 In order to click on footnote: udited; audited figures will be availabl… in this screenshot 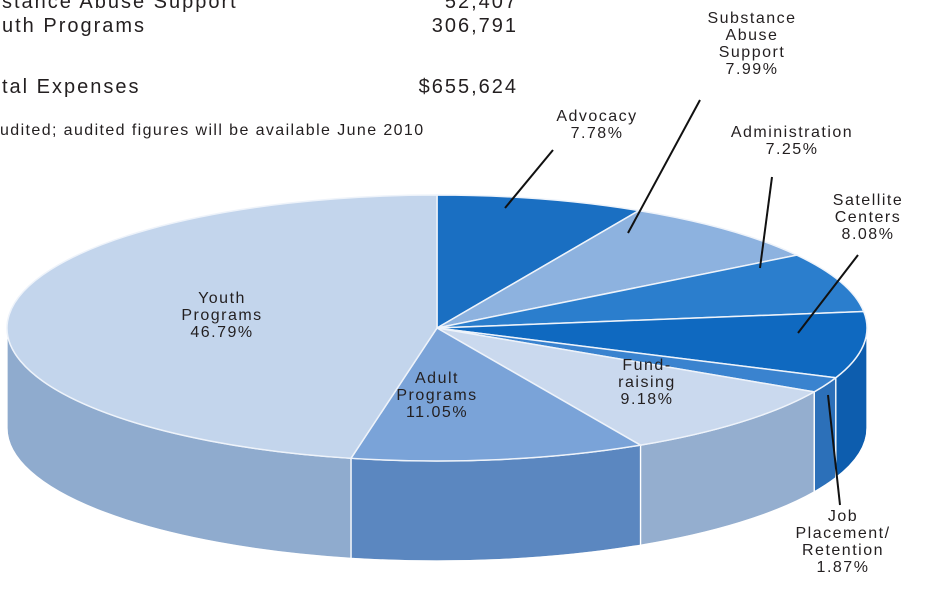, I will do `click(212, 130)`.